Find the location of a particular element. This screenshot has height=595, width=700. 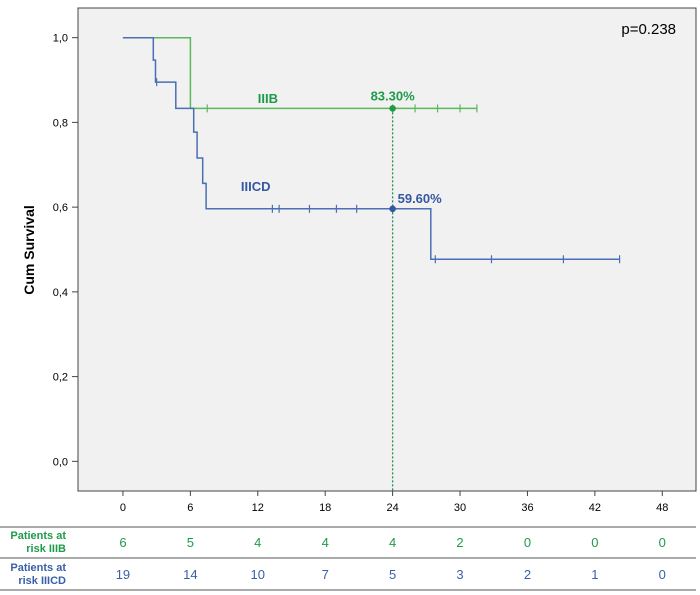

risk-value-cell: 10 is located at coordinates (258, 574).